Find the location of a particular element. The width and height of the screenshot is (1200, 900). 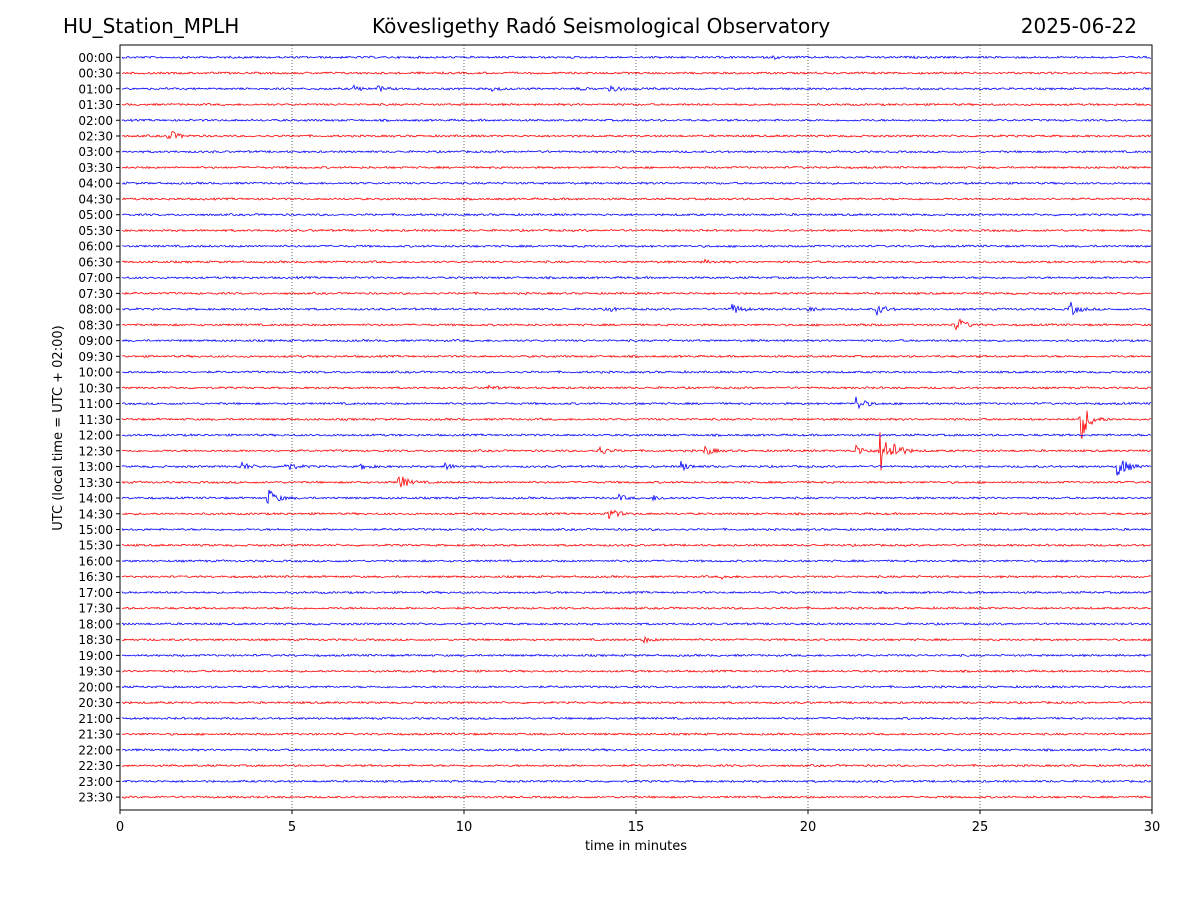

y-tick-label: 23:30 is located at coordinates (95, 798).